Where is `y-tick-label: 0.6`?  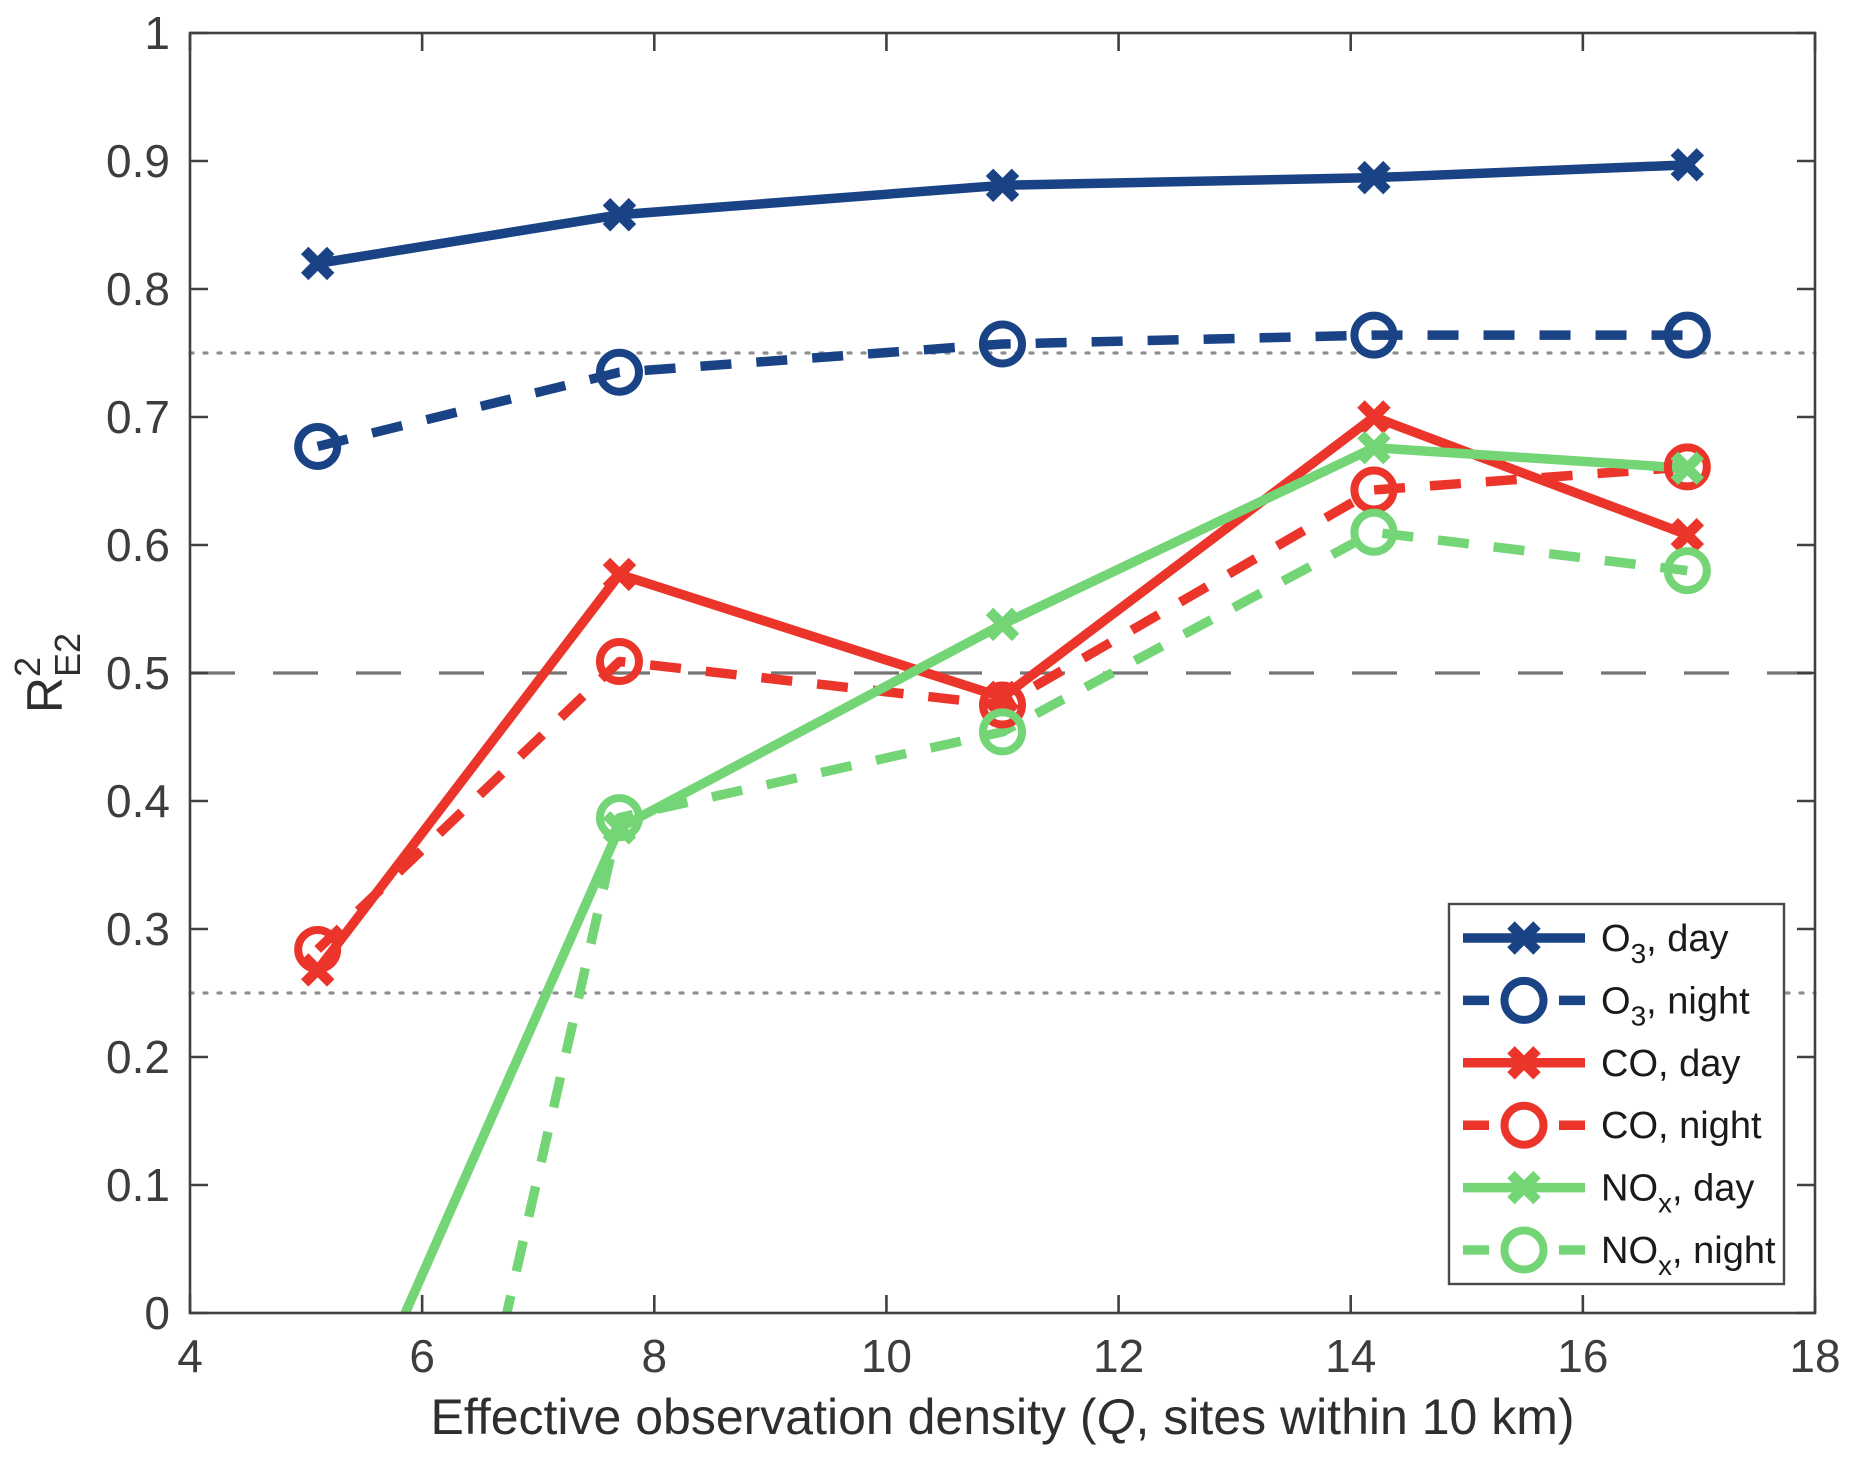
y-tick-label: 0.6 is located at coordinates (138, 545).